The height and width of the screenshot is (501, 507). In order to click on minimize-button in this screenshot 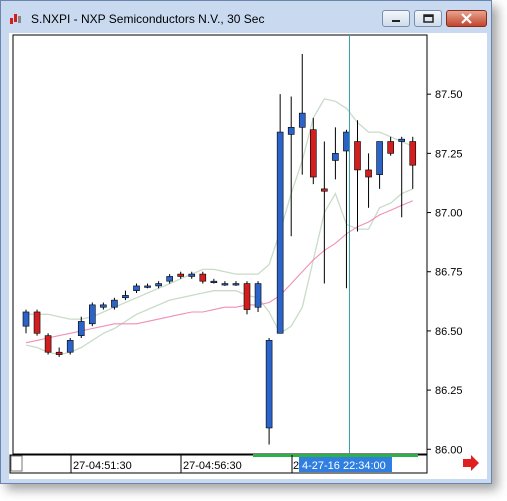, I will do `click(396, 18)`.